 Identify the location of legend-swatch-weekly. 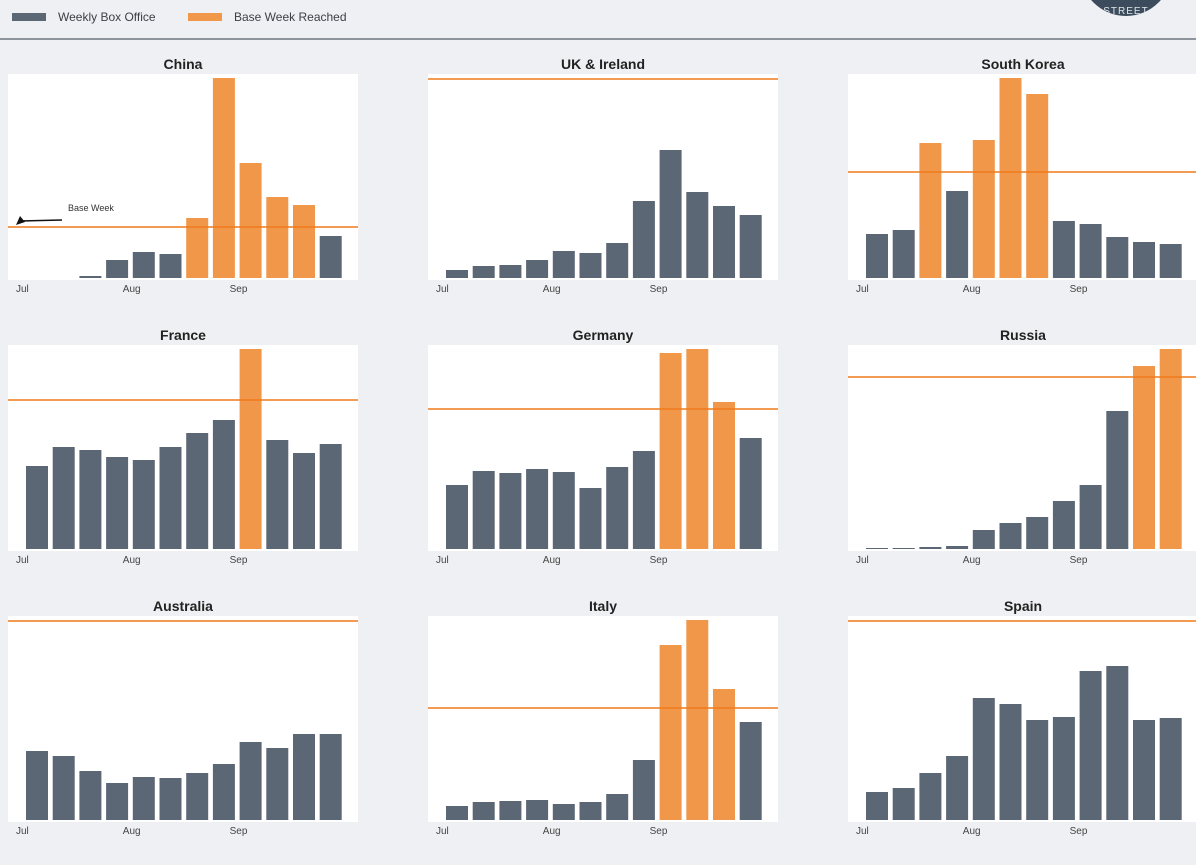
(29, 17).